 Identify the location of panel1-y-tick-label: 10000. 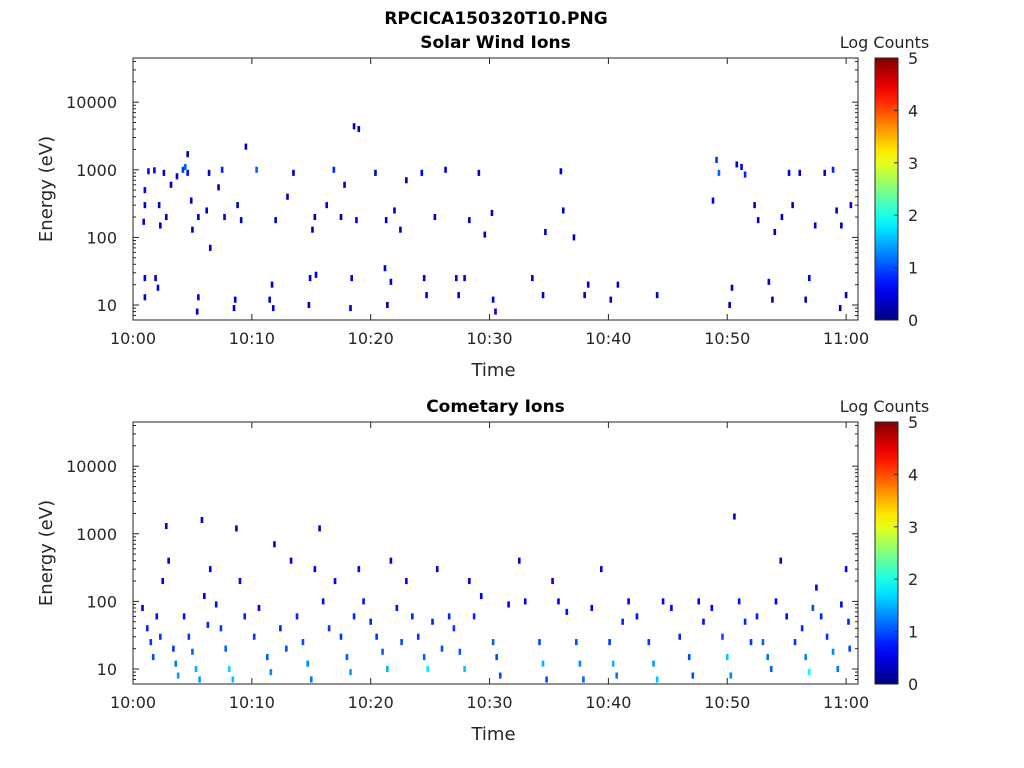
(91, 102).